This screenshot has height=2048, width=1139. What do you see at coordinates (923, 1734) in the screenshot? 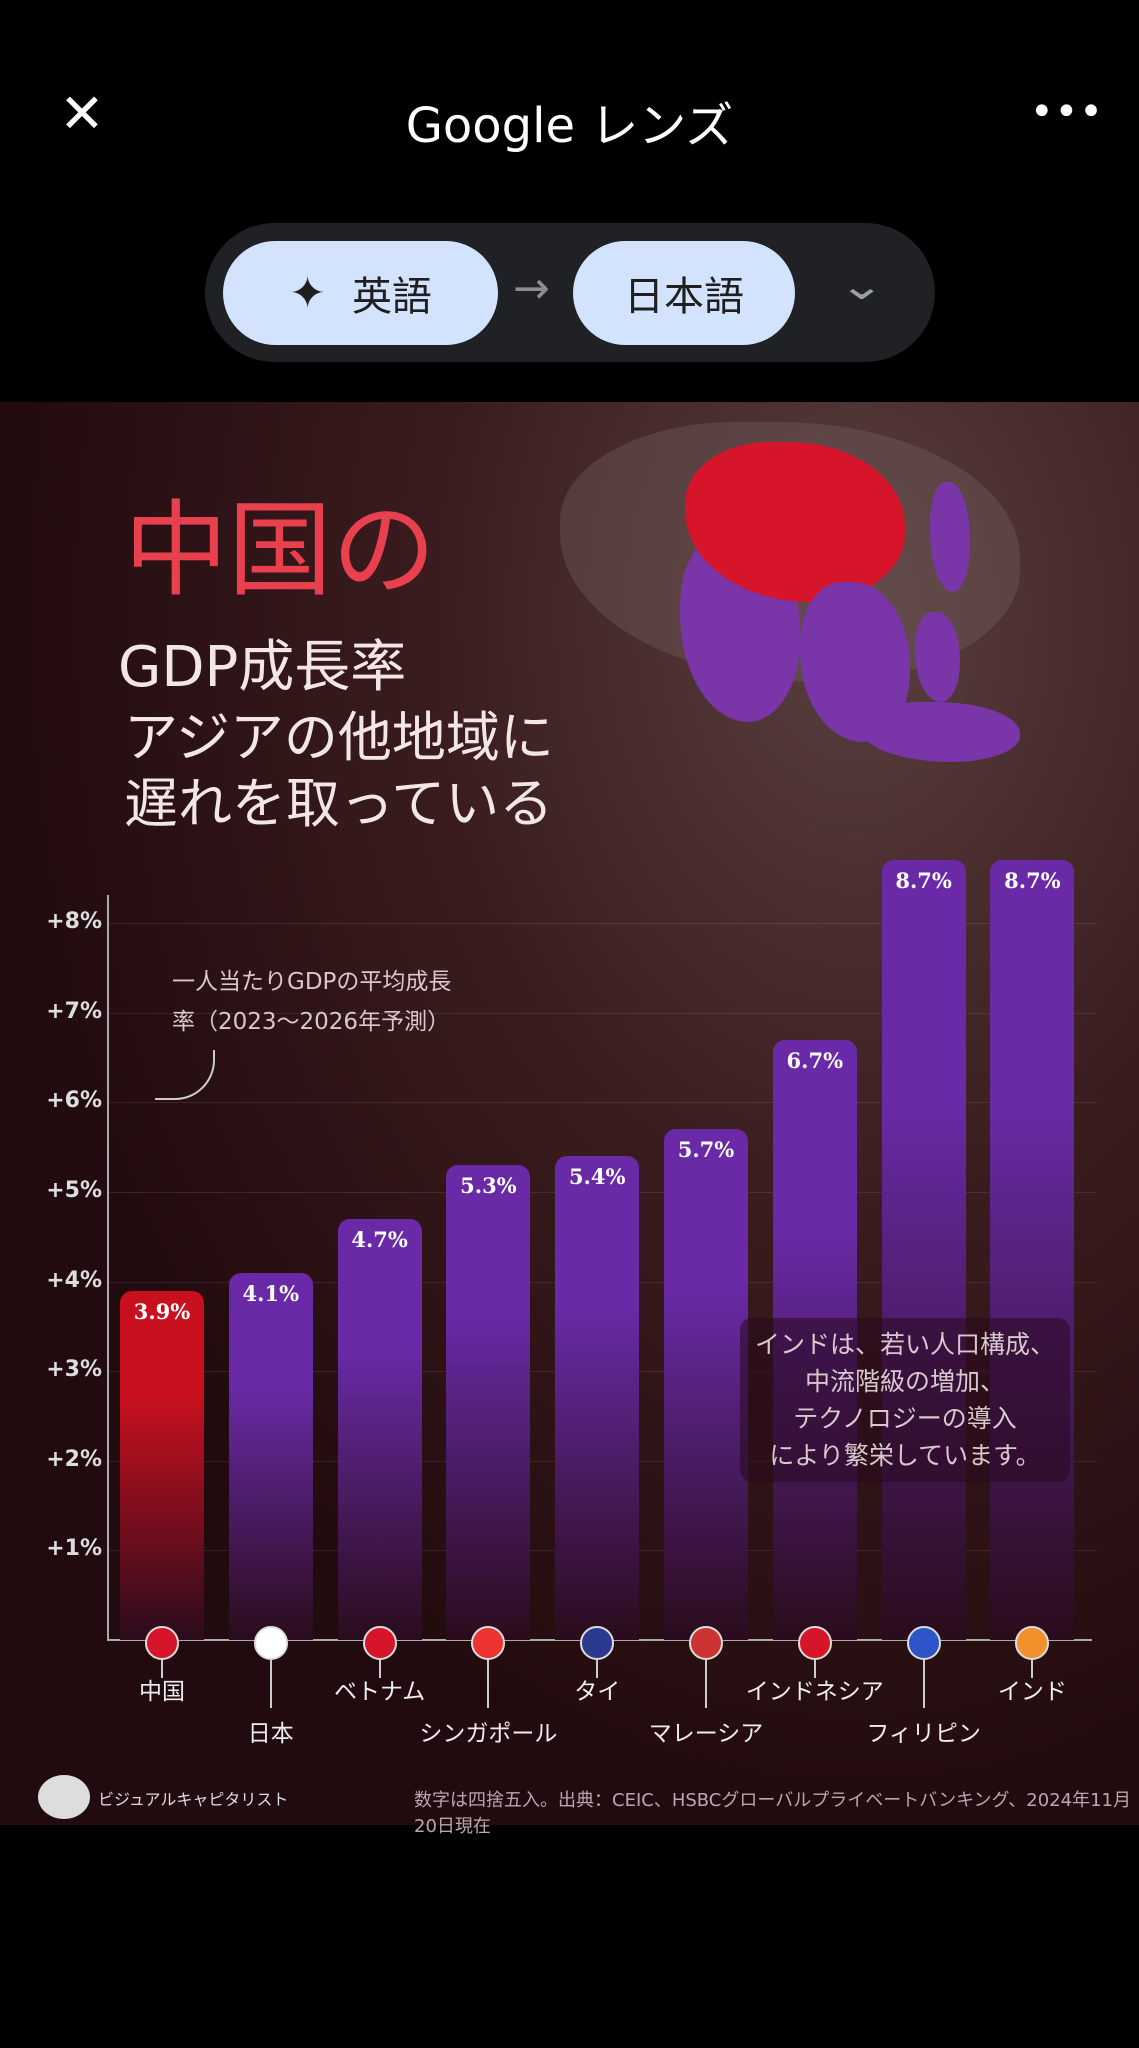
I see `country-label: フィリピン` at bounding box center [923, 1734].